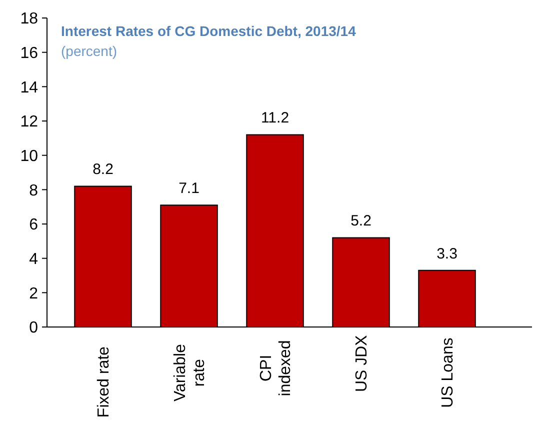 The image size is (538, 426). What do you see at coordinates (361, 221) in the screenshot?
I see `data-label: 5.2` at bounding box center [361, 221].